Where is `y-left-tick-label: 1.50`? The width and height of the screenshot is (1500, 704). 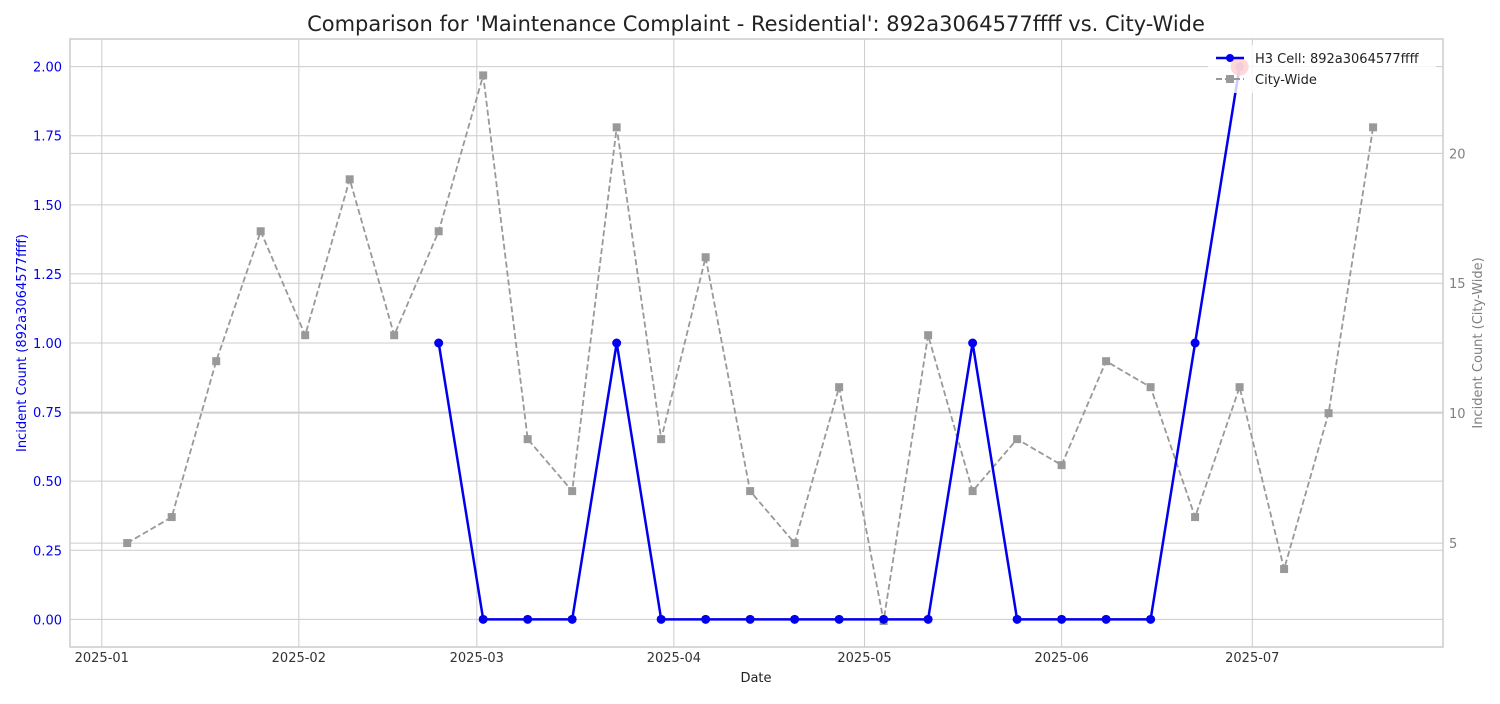 y-left-tick-label: 1.50 is located at coordinates (47, 206).